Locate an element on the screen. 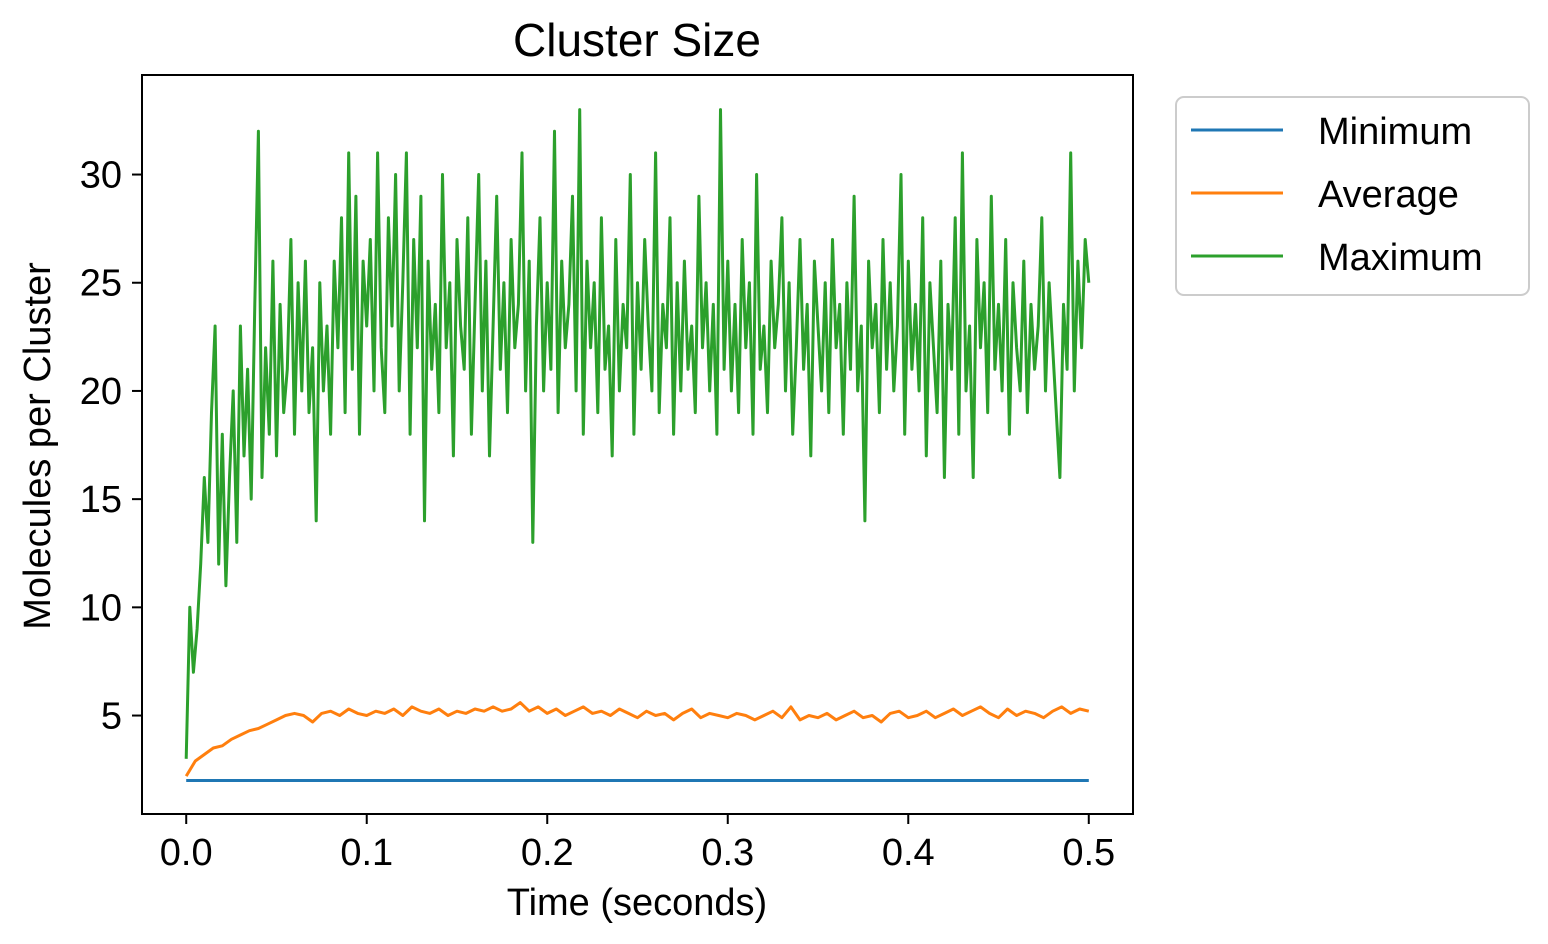 The image size is (1548, 944). y-axis-label: Molecules per Cluster is located at coordinates (38, 446).